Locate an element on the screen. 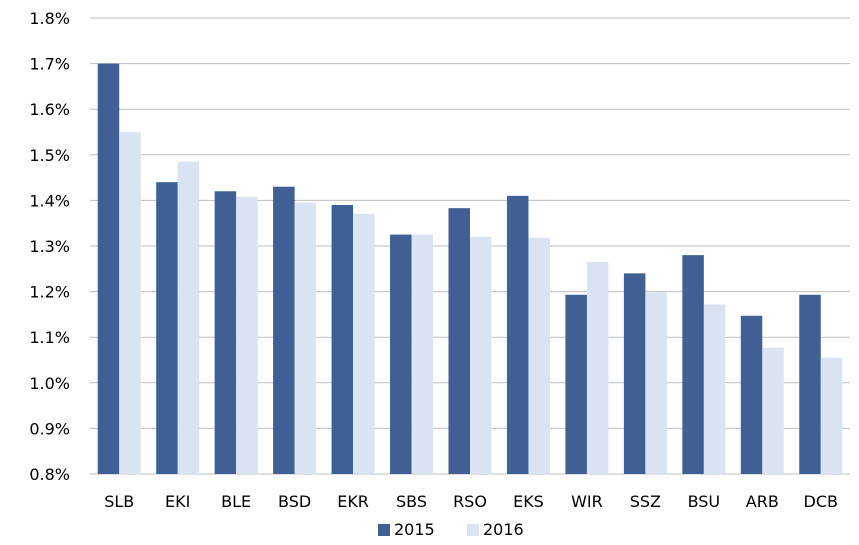  legend-label: 2015 is located at coordinates (414, 529).